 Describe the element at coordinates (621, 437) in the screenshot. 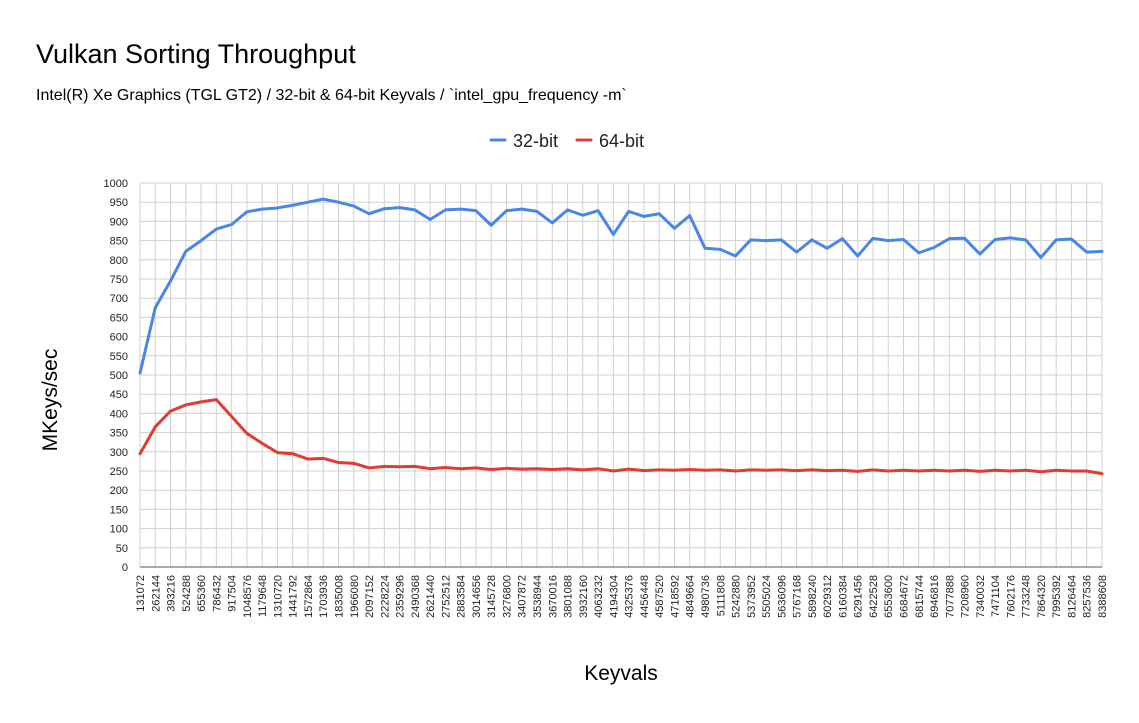

I see `series-line-64-bit` at that location.